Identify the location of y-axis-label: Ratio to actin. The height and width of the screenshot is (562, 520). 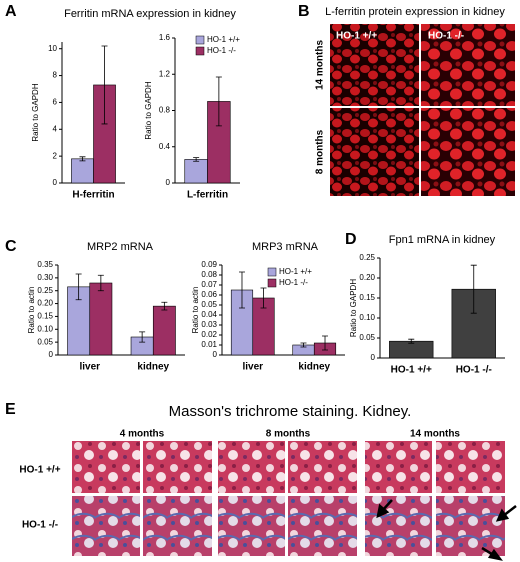
(195, 310).